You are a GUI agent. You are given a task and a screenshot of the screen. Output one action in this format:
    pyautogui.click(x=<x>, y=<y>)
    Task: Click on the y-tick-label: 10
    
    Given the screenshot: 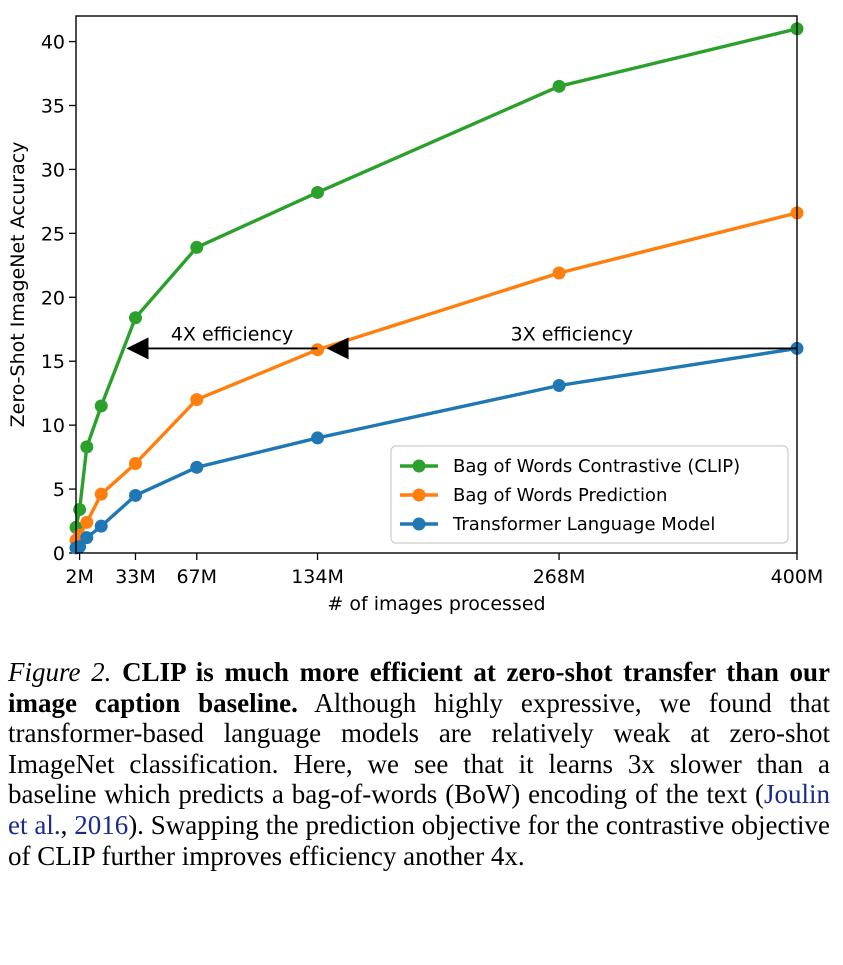 What is the action you would take?
    pyautogui.click(x=53, y=426)
    